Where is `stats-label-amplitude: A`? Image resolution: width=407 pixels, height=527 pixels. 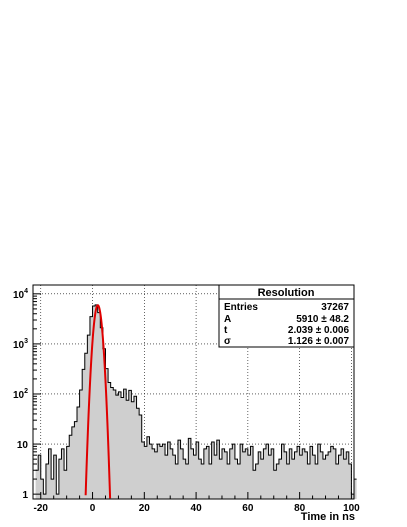
stats-label-amplitude: A is located at coordinates (227, 319).